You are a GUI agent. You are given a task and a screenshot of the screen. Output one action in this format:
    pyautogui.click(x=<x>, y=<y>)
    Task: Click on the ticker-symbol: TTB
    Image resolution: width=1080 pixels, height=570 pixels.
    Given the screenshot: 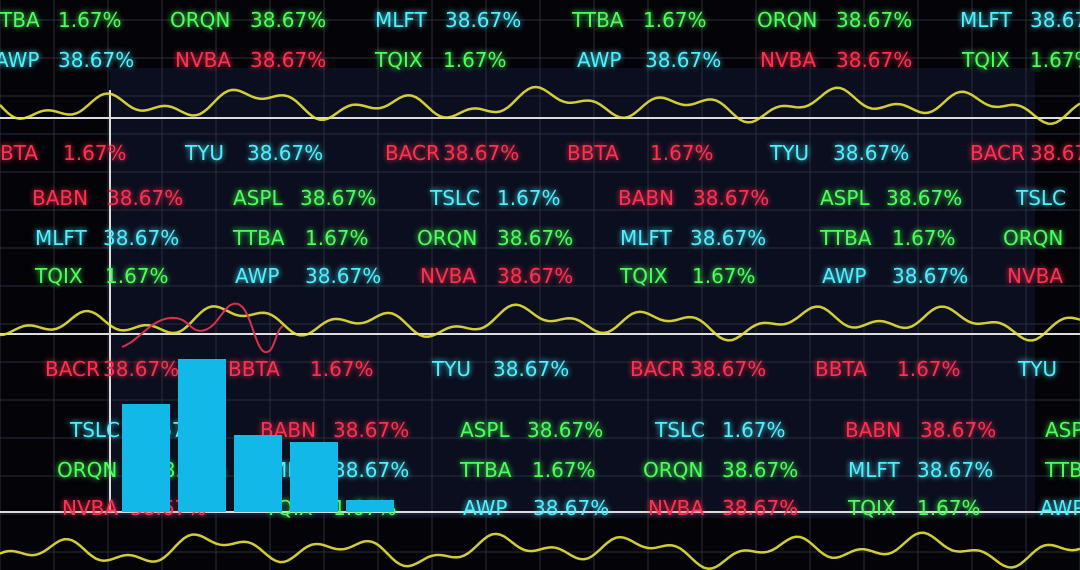 What is the action you would take?
    pyautogui.click(x=1062, y=470)
    